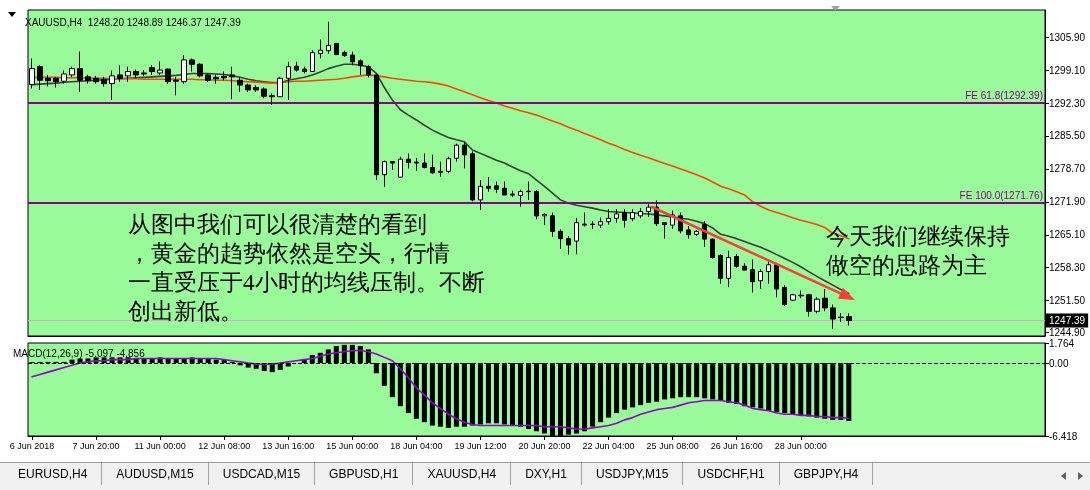  I want to click on text: DXY,H1, so click(546, 474).